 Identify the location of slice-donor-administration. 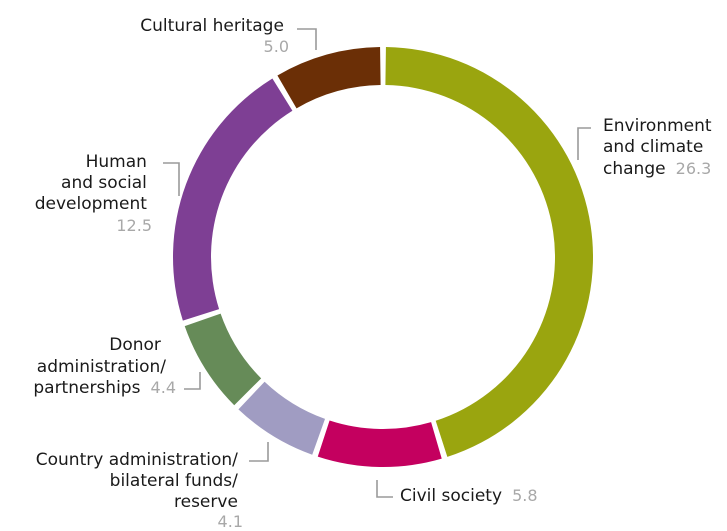
(223, 359).